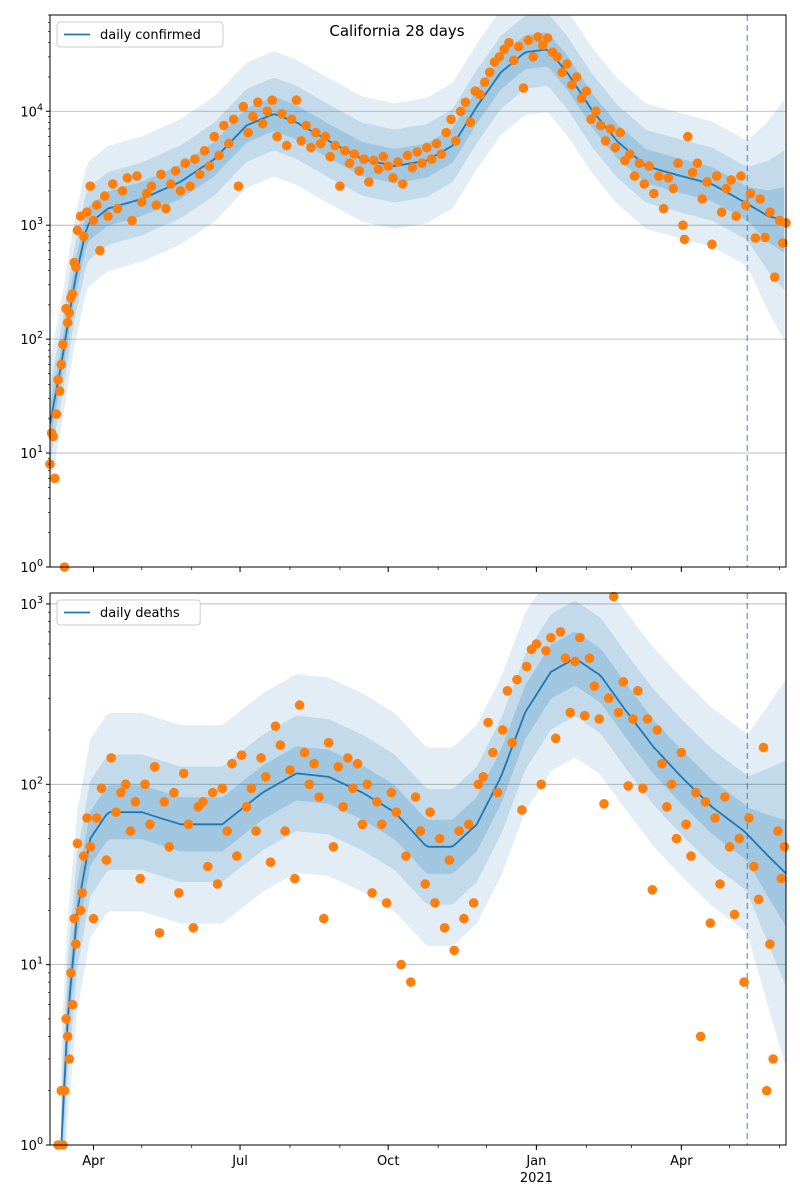 Image resolution: width=800 pixels, height=1200 pixels. Describe the element at coordinates (536, 1178) in the screenshot. I see `x-year-label: 2021` at that location.